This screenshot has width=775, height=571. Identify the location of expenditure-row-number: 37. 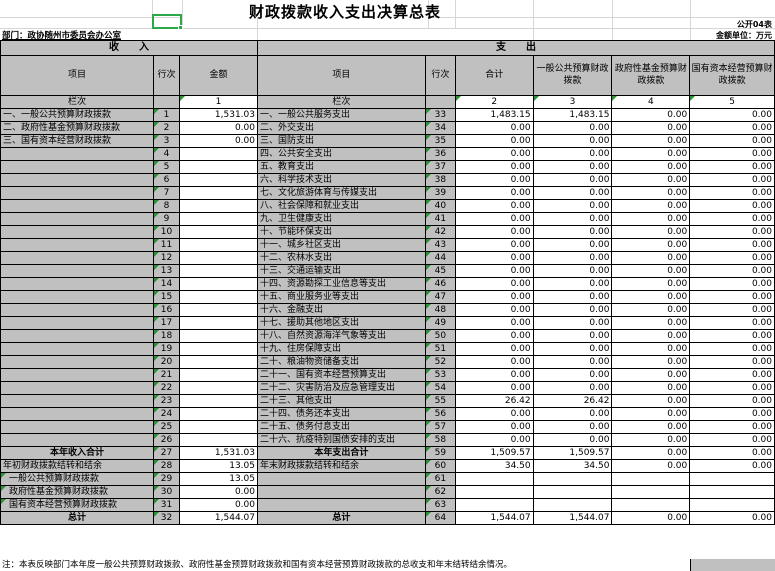
(440, 167).